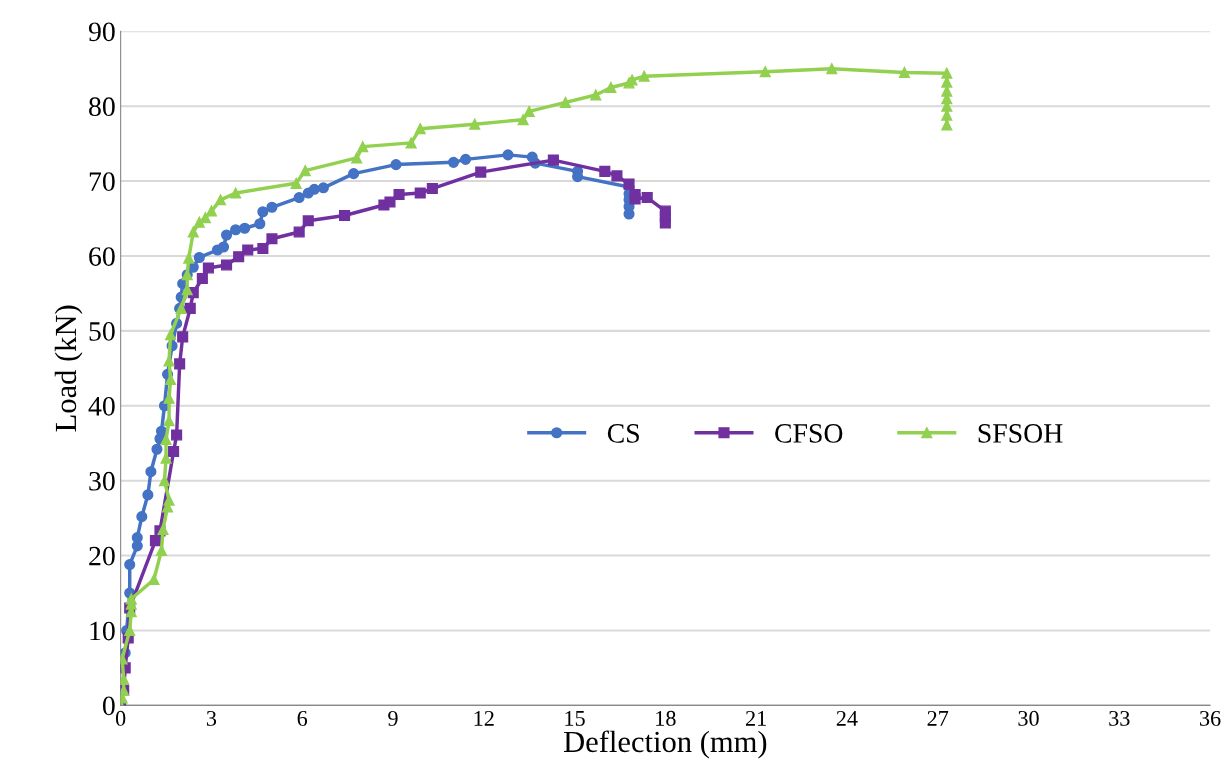  Describe the element at coordinates (302, 718) in the screenshot. I see `x-tick-label: 6` at that location.